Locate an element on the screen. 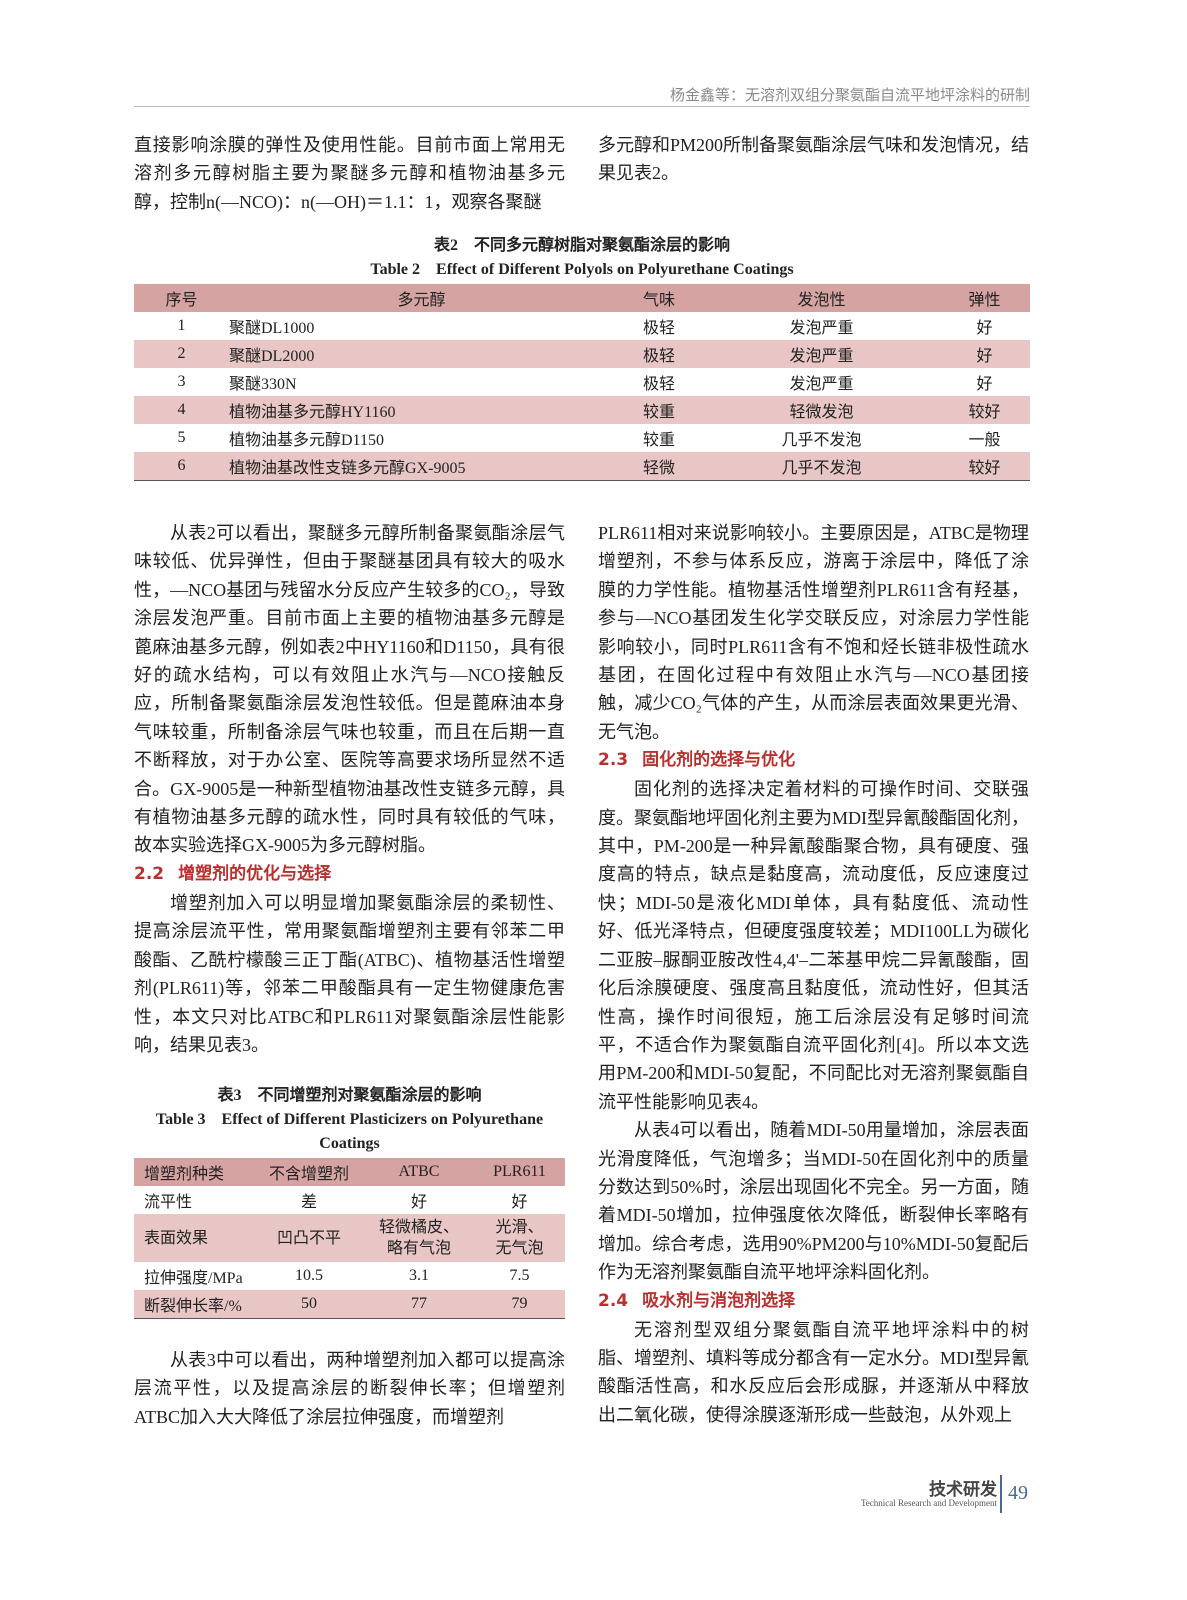  table-cell: 77 is located at coordinates (419, 1303).